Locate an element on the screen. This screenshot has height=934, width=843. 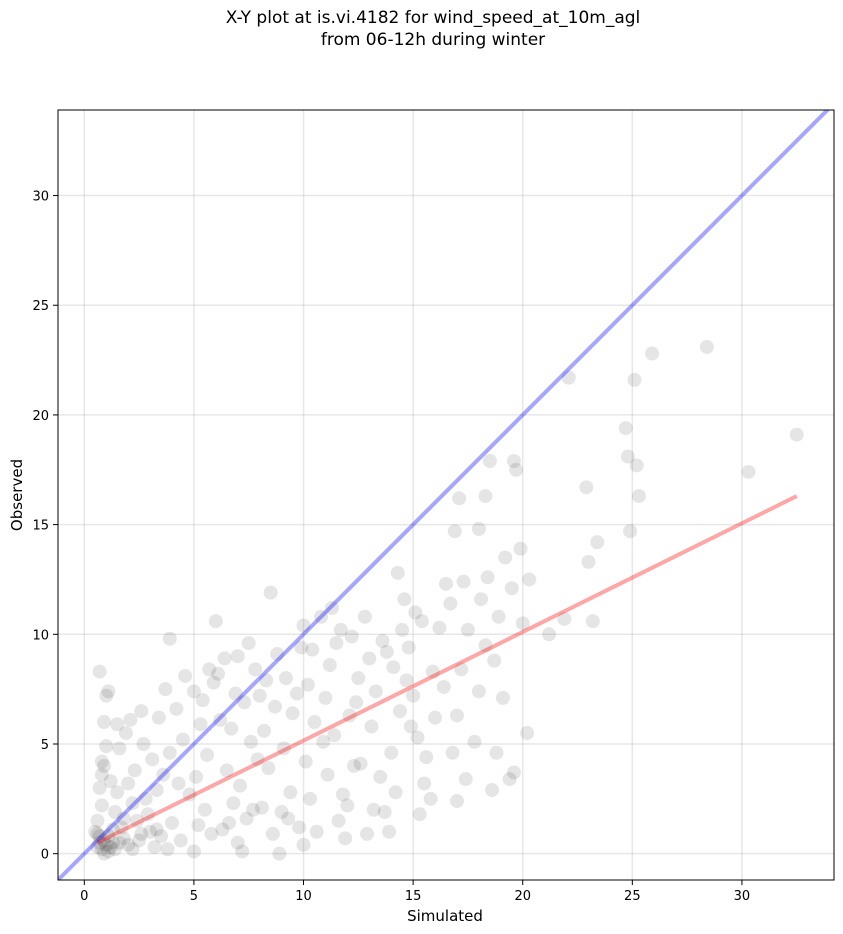
y-axis-ticks: 0 5 10 15 20 25 30 is located at coordinates (45, 526).